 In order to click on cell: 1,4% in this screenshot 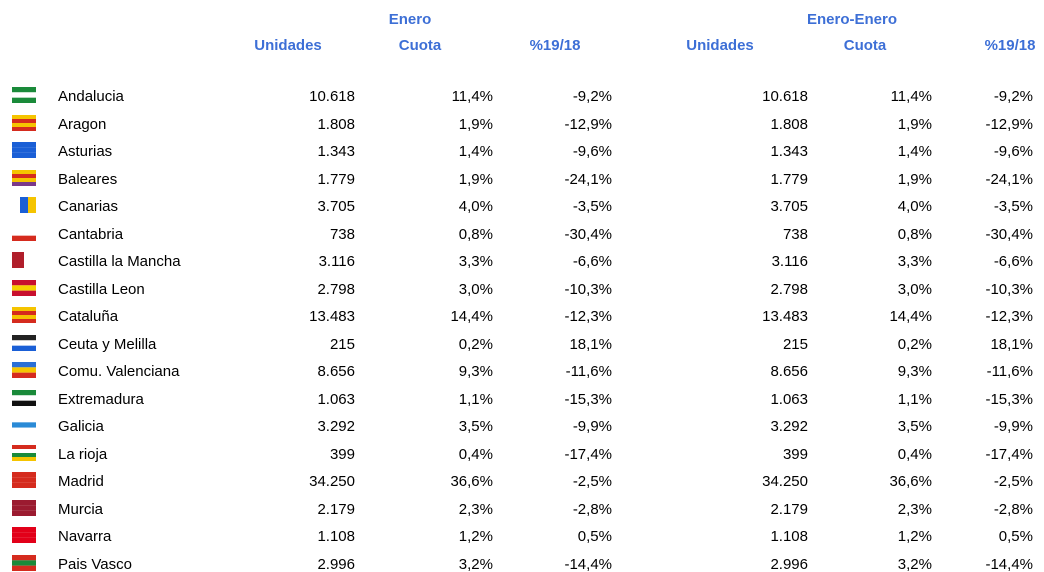, I will do `click(475, 151)`.